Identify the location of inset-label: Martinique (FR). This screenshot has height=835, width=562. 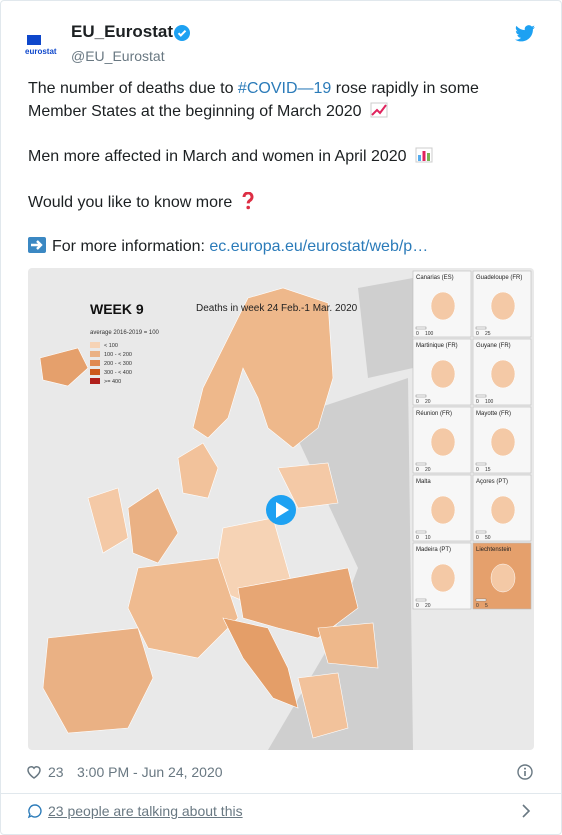
(437, 346).